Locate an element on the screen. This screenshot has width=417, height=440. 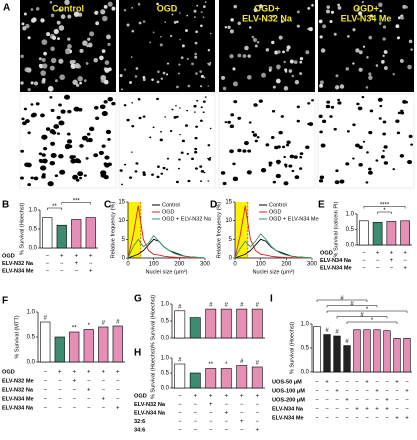
bracket-label: * is located at coordinates (372, 321).